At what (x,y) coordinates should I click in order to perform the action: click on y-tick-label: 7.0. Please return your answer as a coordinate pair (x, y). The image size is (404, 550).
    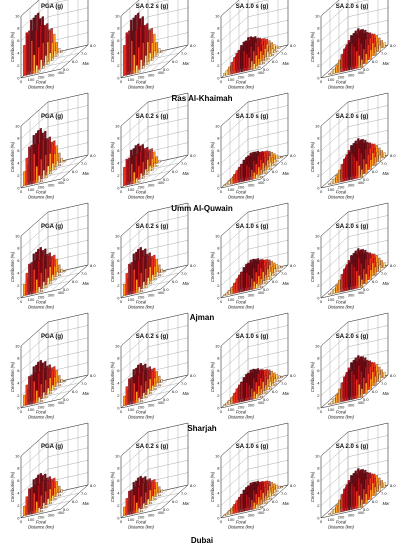
    Looking at the image, I should click on (284, 163).